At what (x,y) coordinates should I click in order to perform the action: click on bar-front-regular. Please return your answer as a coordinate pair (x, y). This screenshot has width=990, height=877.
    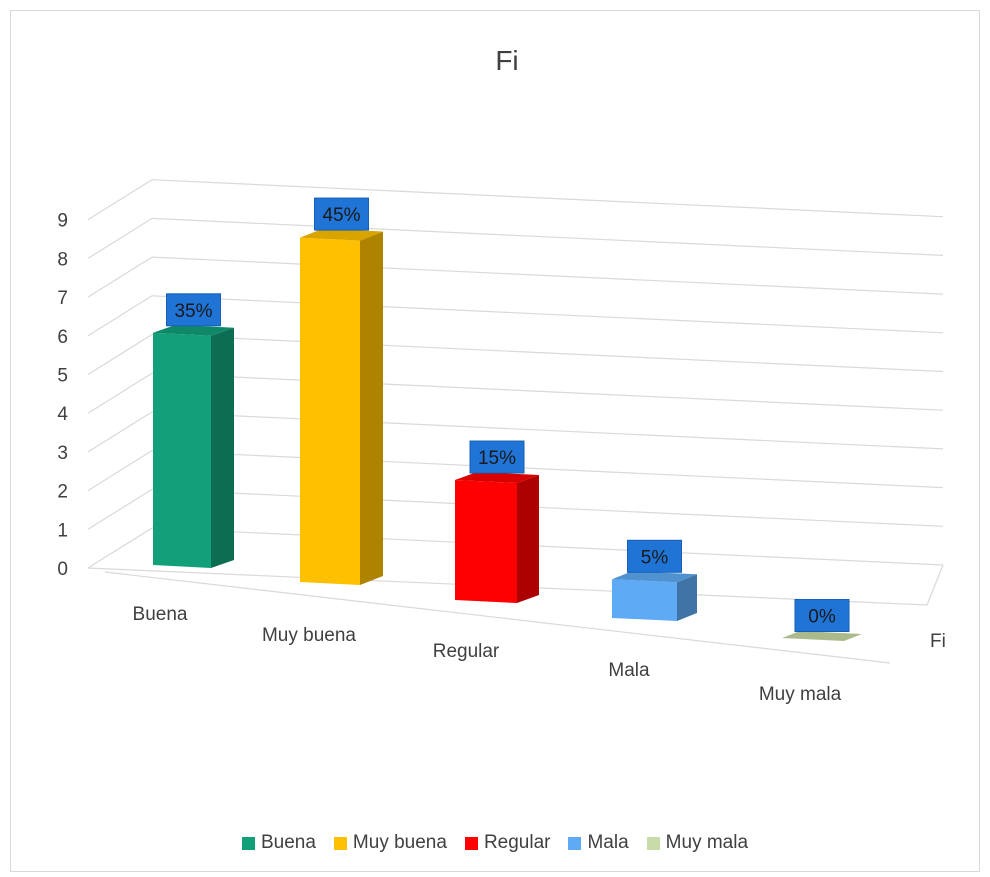
    Looking at the image, I should click on (486, 541).